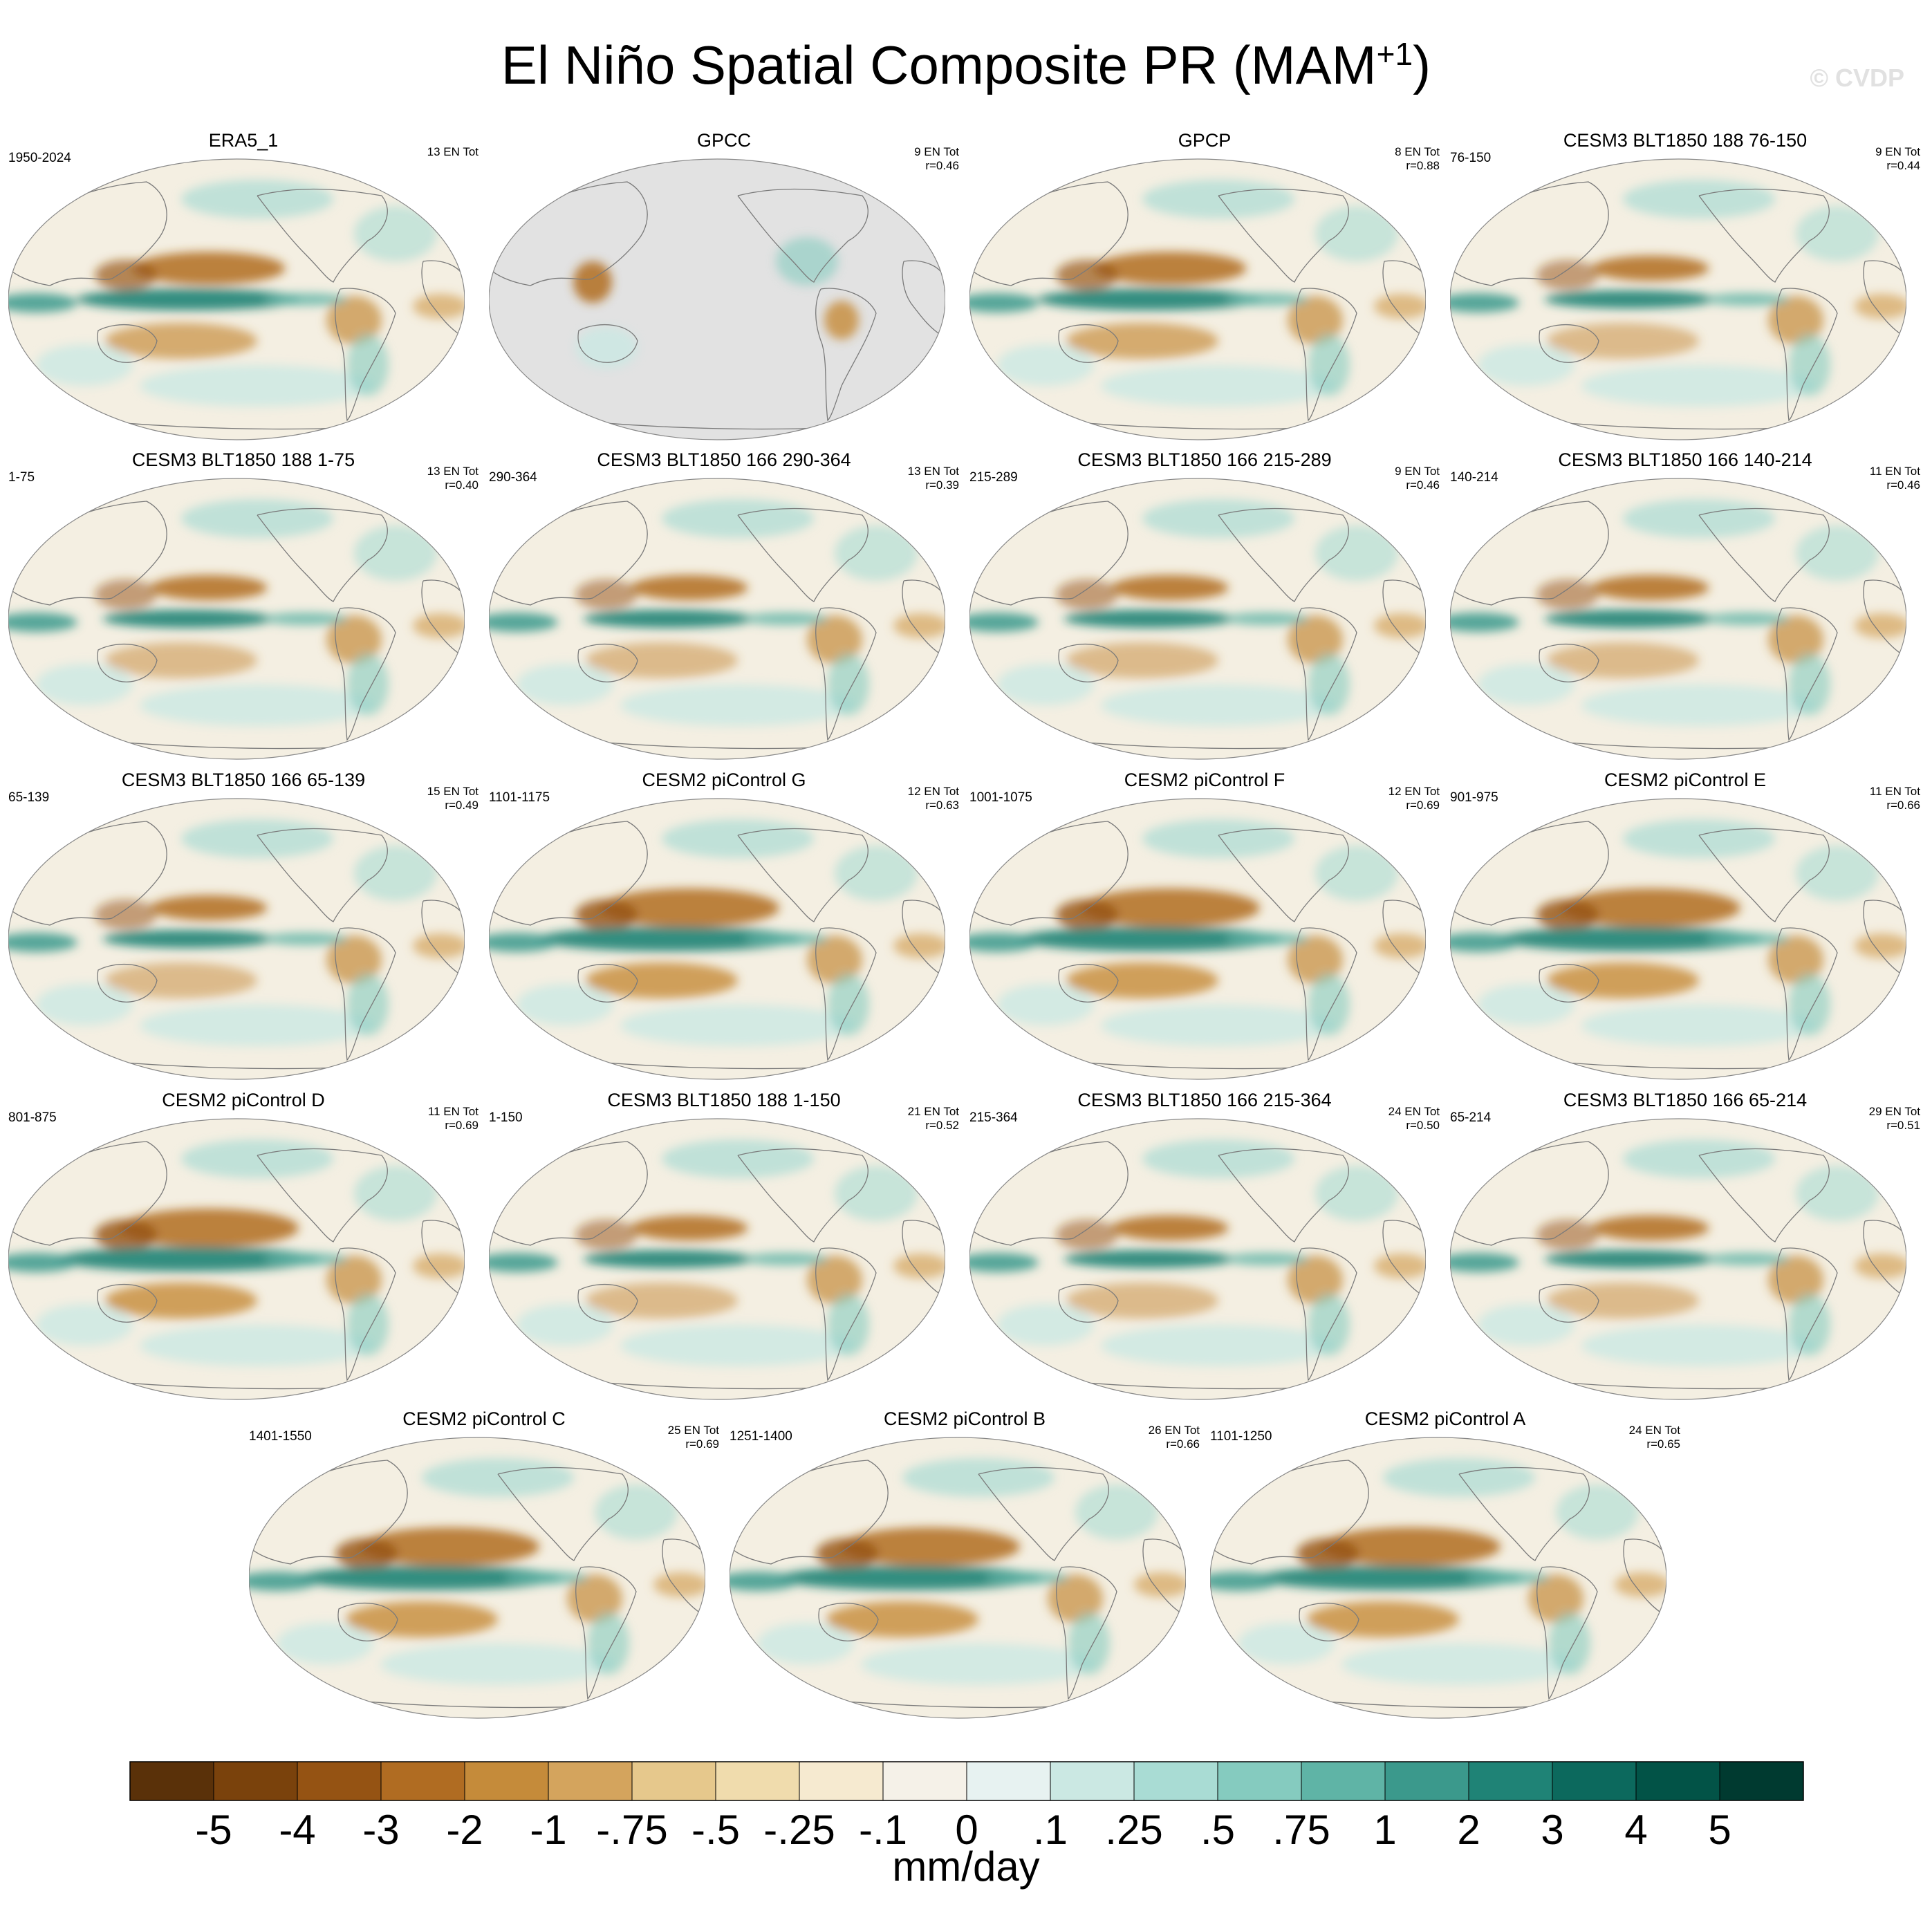 The width and height of the screenshot is (1932, 1918). I want to click on panel-title: CESM2 piControl F, so click(1204, 780).